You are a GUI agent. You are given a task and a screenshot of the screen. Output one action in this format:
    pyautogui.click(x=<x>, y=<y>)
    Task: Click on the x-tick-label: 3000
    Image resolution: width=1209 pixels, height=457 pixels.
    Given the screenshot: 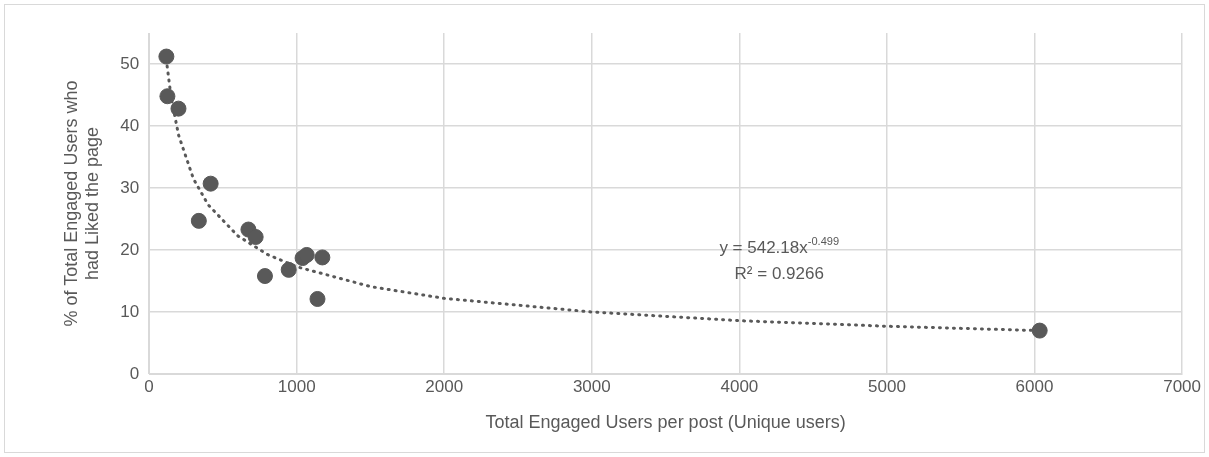 What is the action you would take?
    pyautogui.click(x=591, y=386)
    